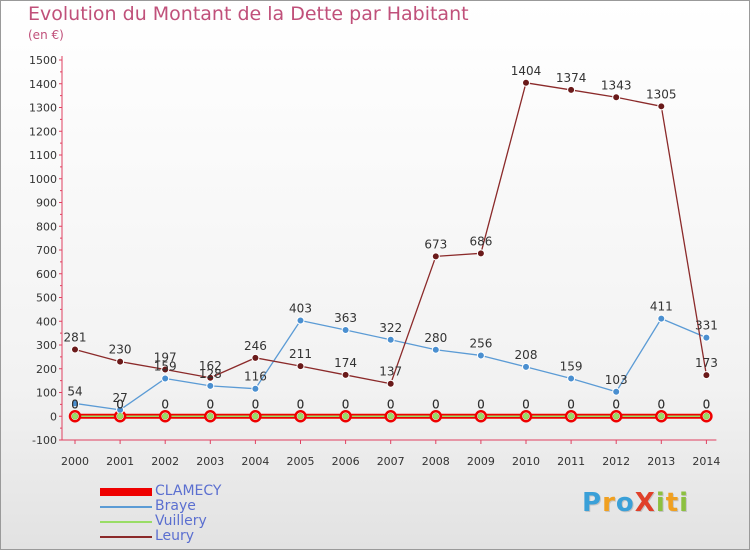 This screenshot has width=750, height=550. I want to click on x-tick-label: 2010, so click(526, 461).